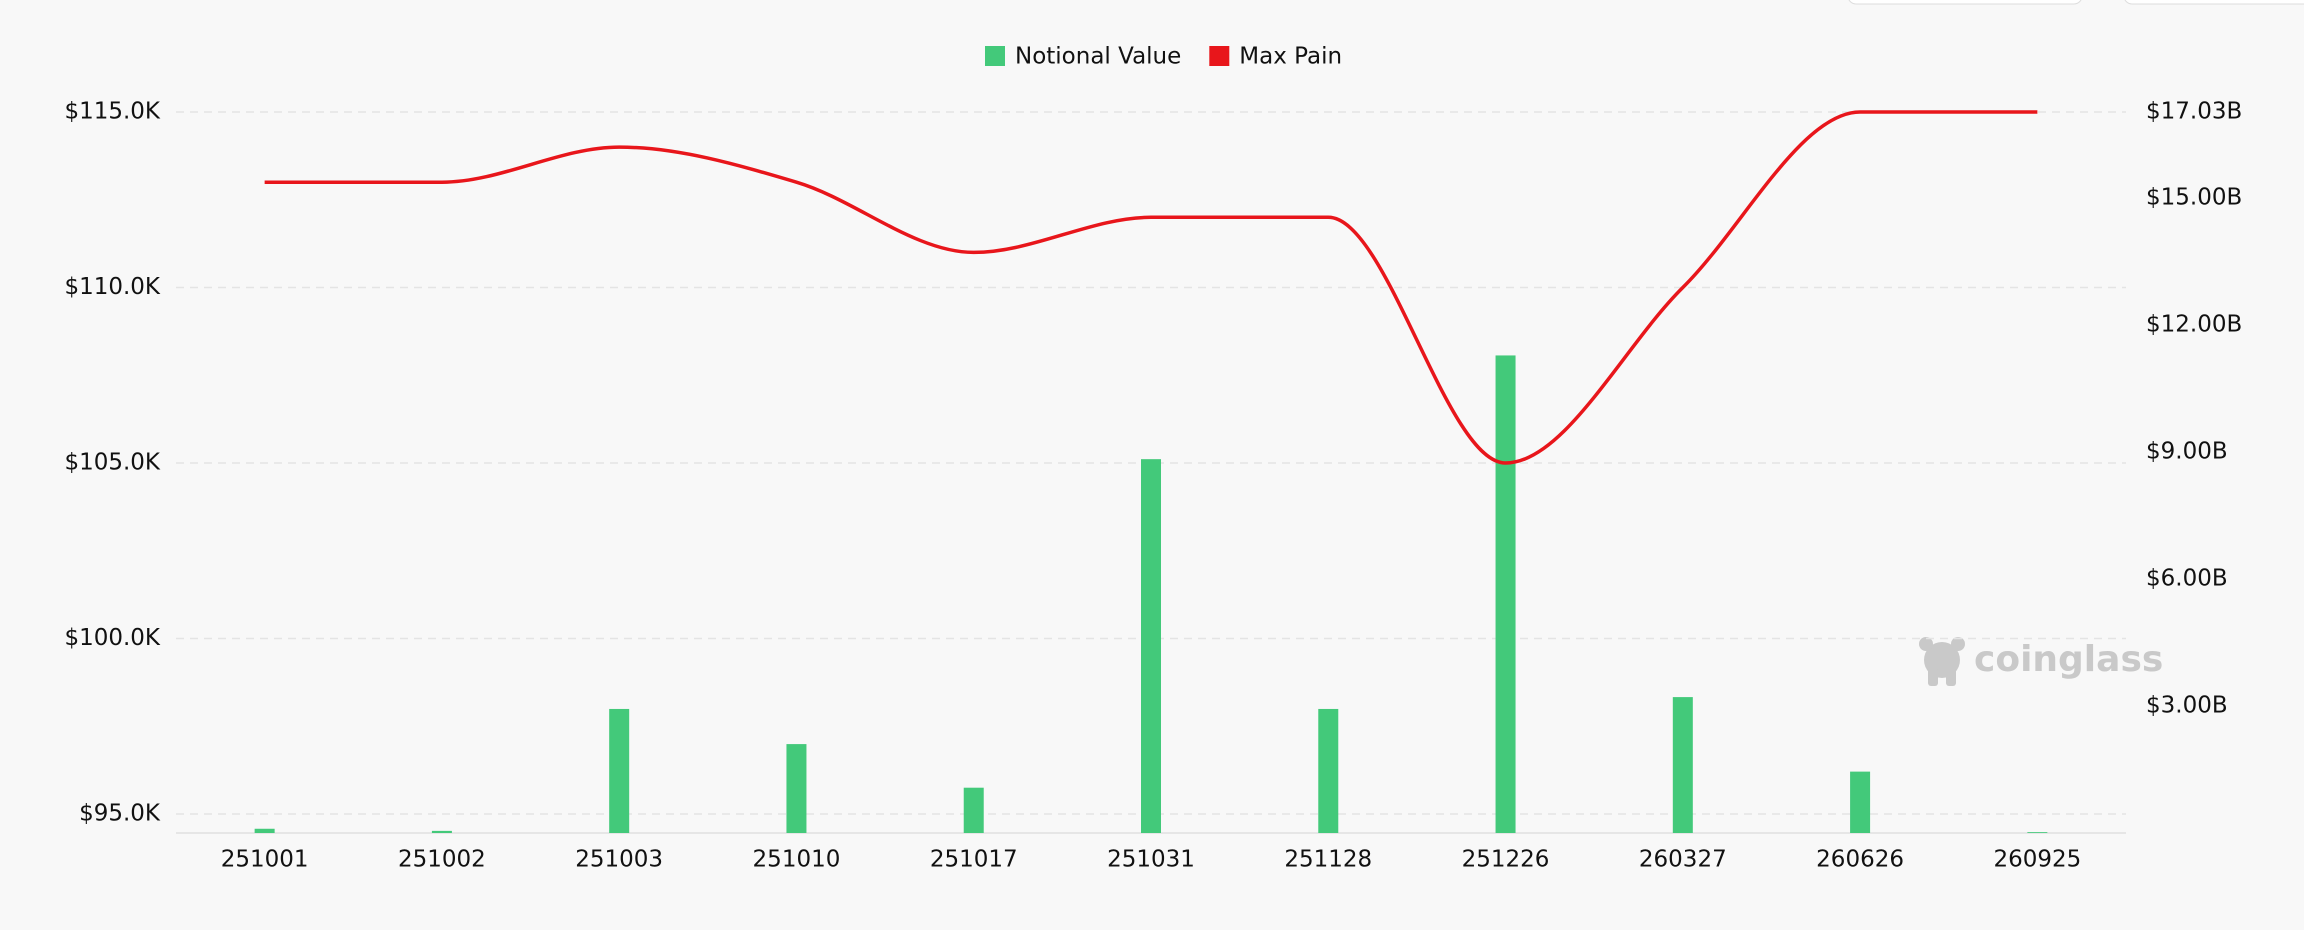 The height and width of the screenshot is (930, 2304). I want to click on x-tick-label: 251226, so click(1506, 860).